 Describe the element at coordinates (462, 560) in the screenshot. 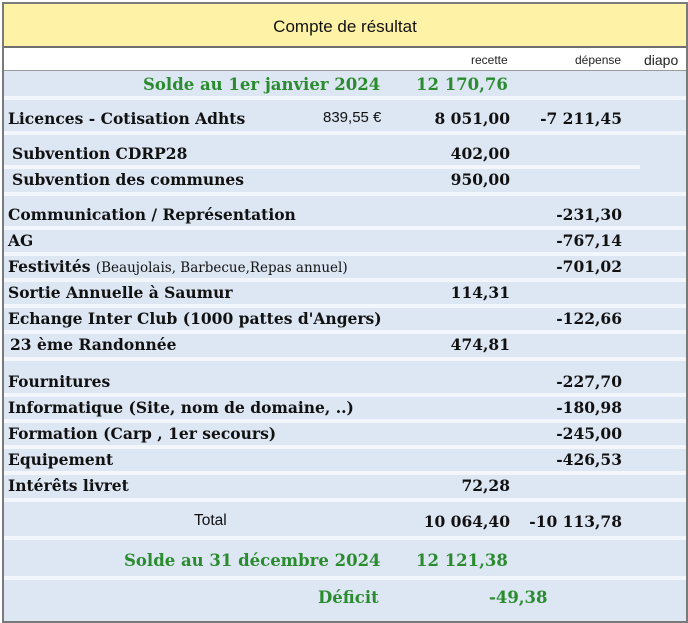

I see `closing-balance-value: 12 121,38` at that location.